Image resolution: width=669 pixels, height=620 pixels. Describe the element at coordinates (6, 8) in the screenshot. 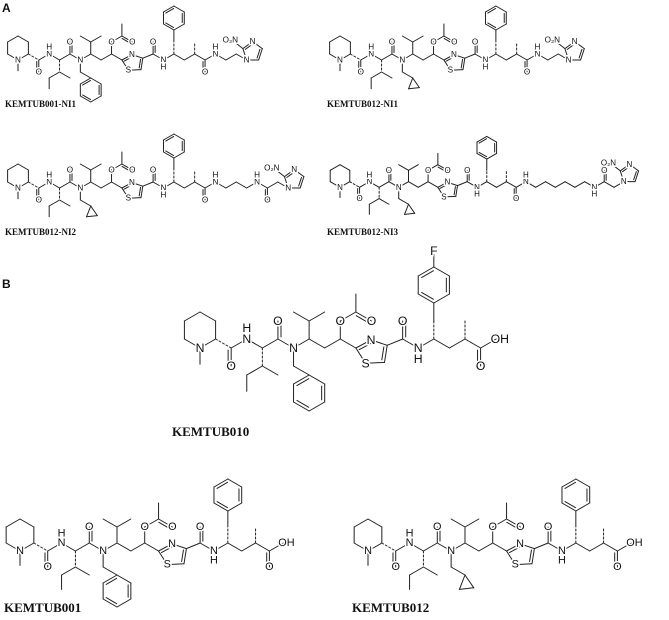

I see `panel-label: A` at that location.